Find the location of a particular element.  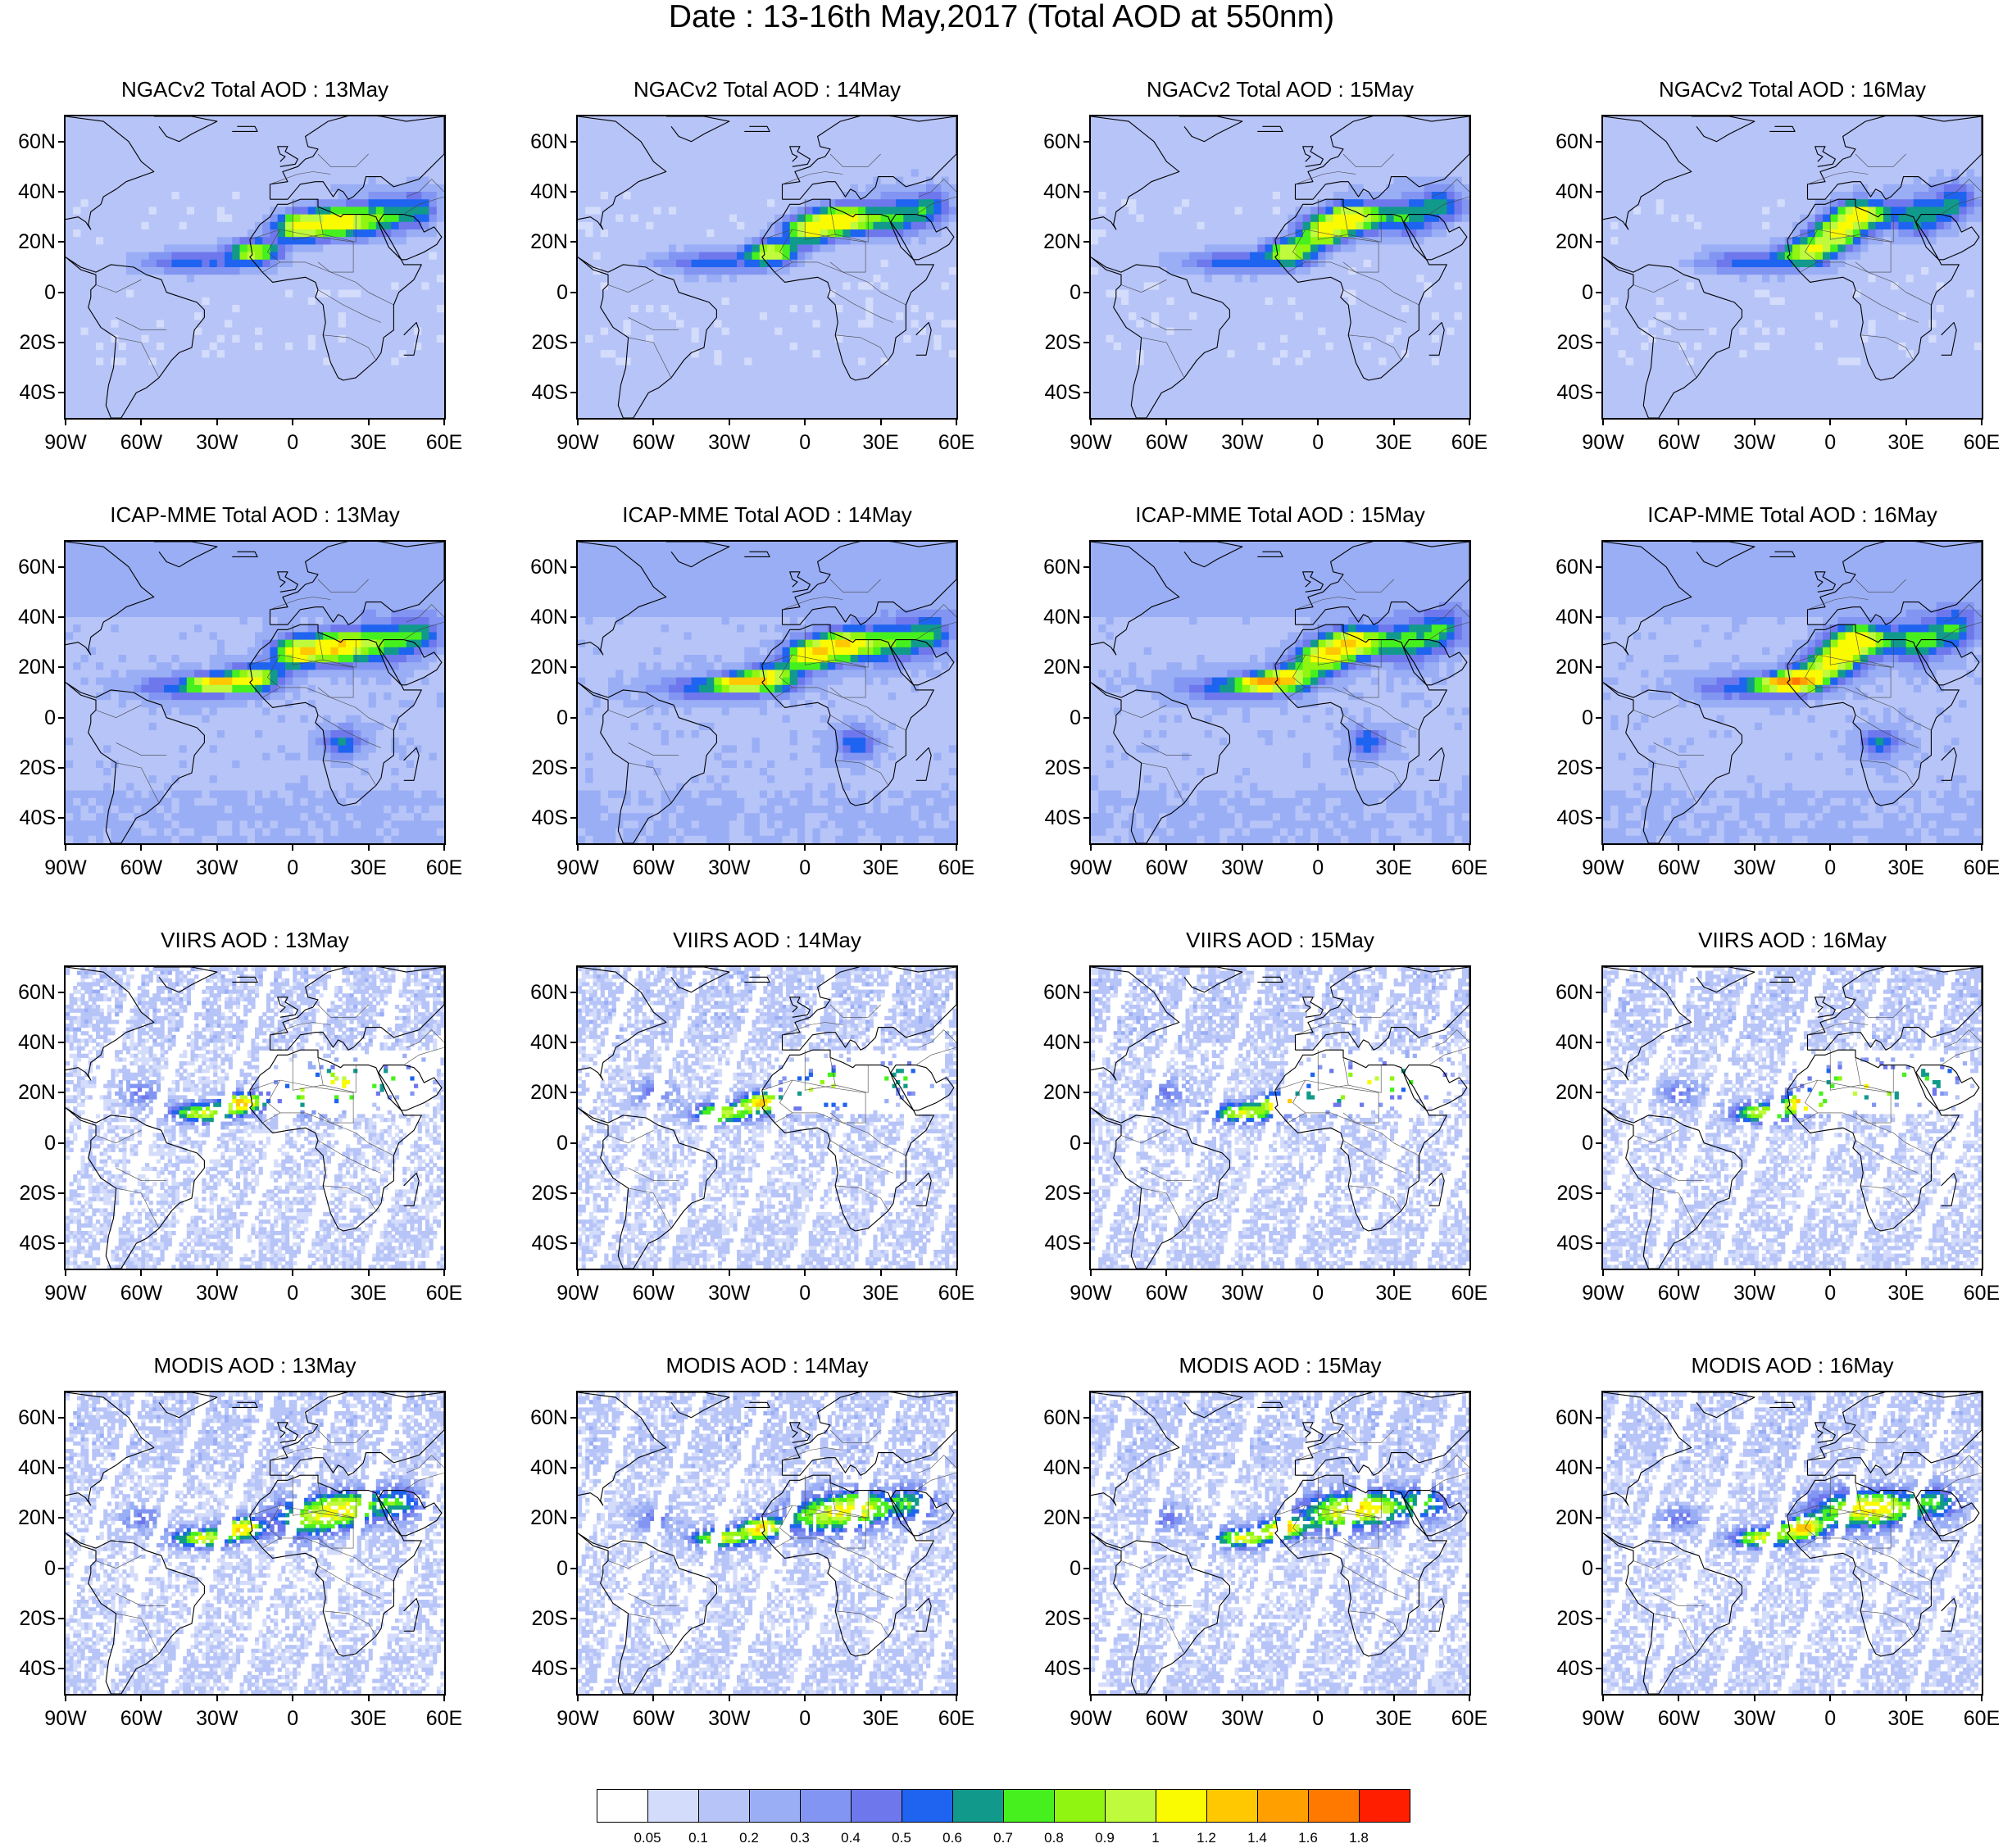

map-plot is located at coordinates (1793, 1118).